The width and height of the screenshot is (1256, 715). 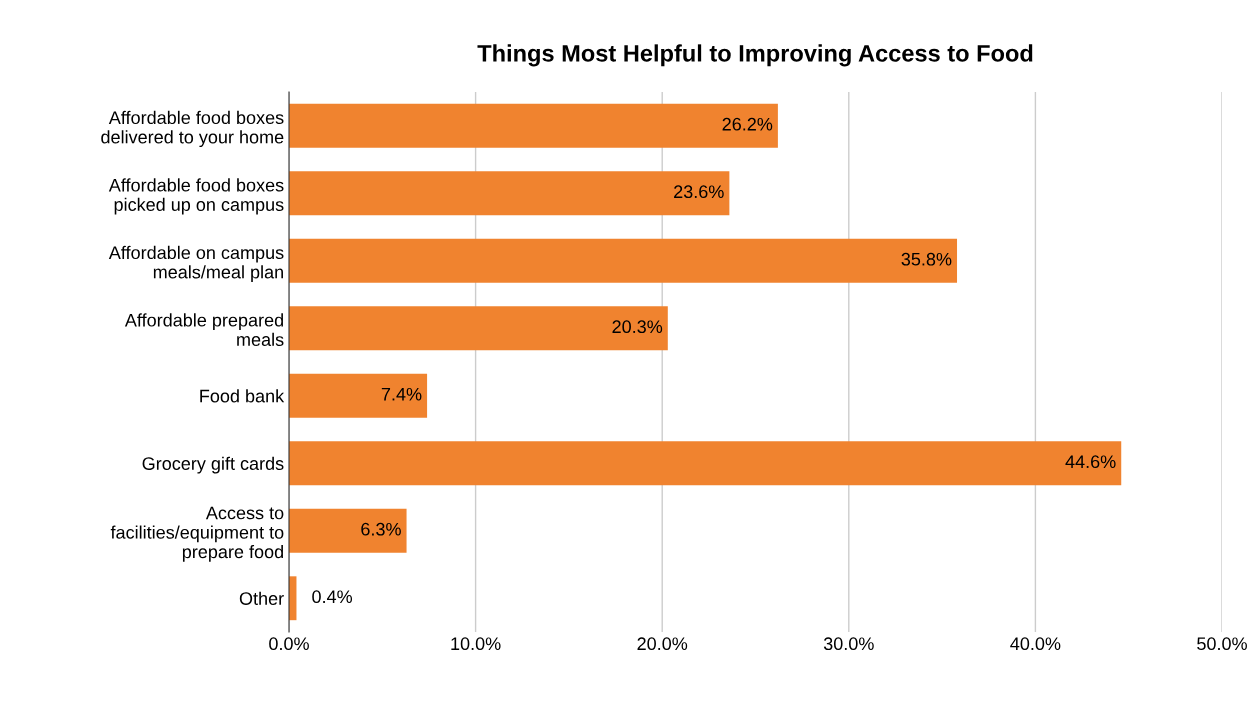 What do you see at coordinates (204, 329) in the screenshot?
I see `y-tick-label: Affordable prepared meals` at bounding box center [204, 329].